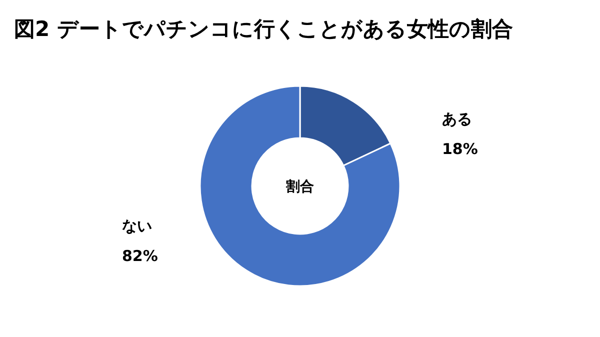 Image resolution: width=600 pixels, height=337 pixels. I want to click on category-label: ある, so click(457, 119).